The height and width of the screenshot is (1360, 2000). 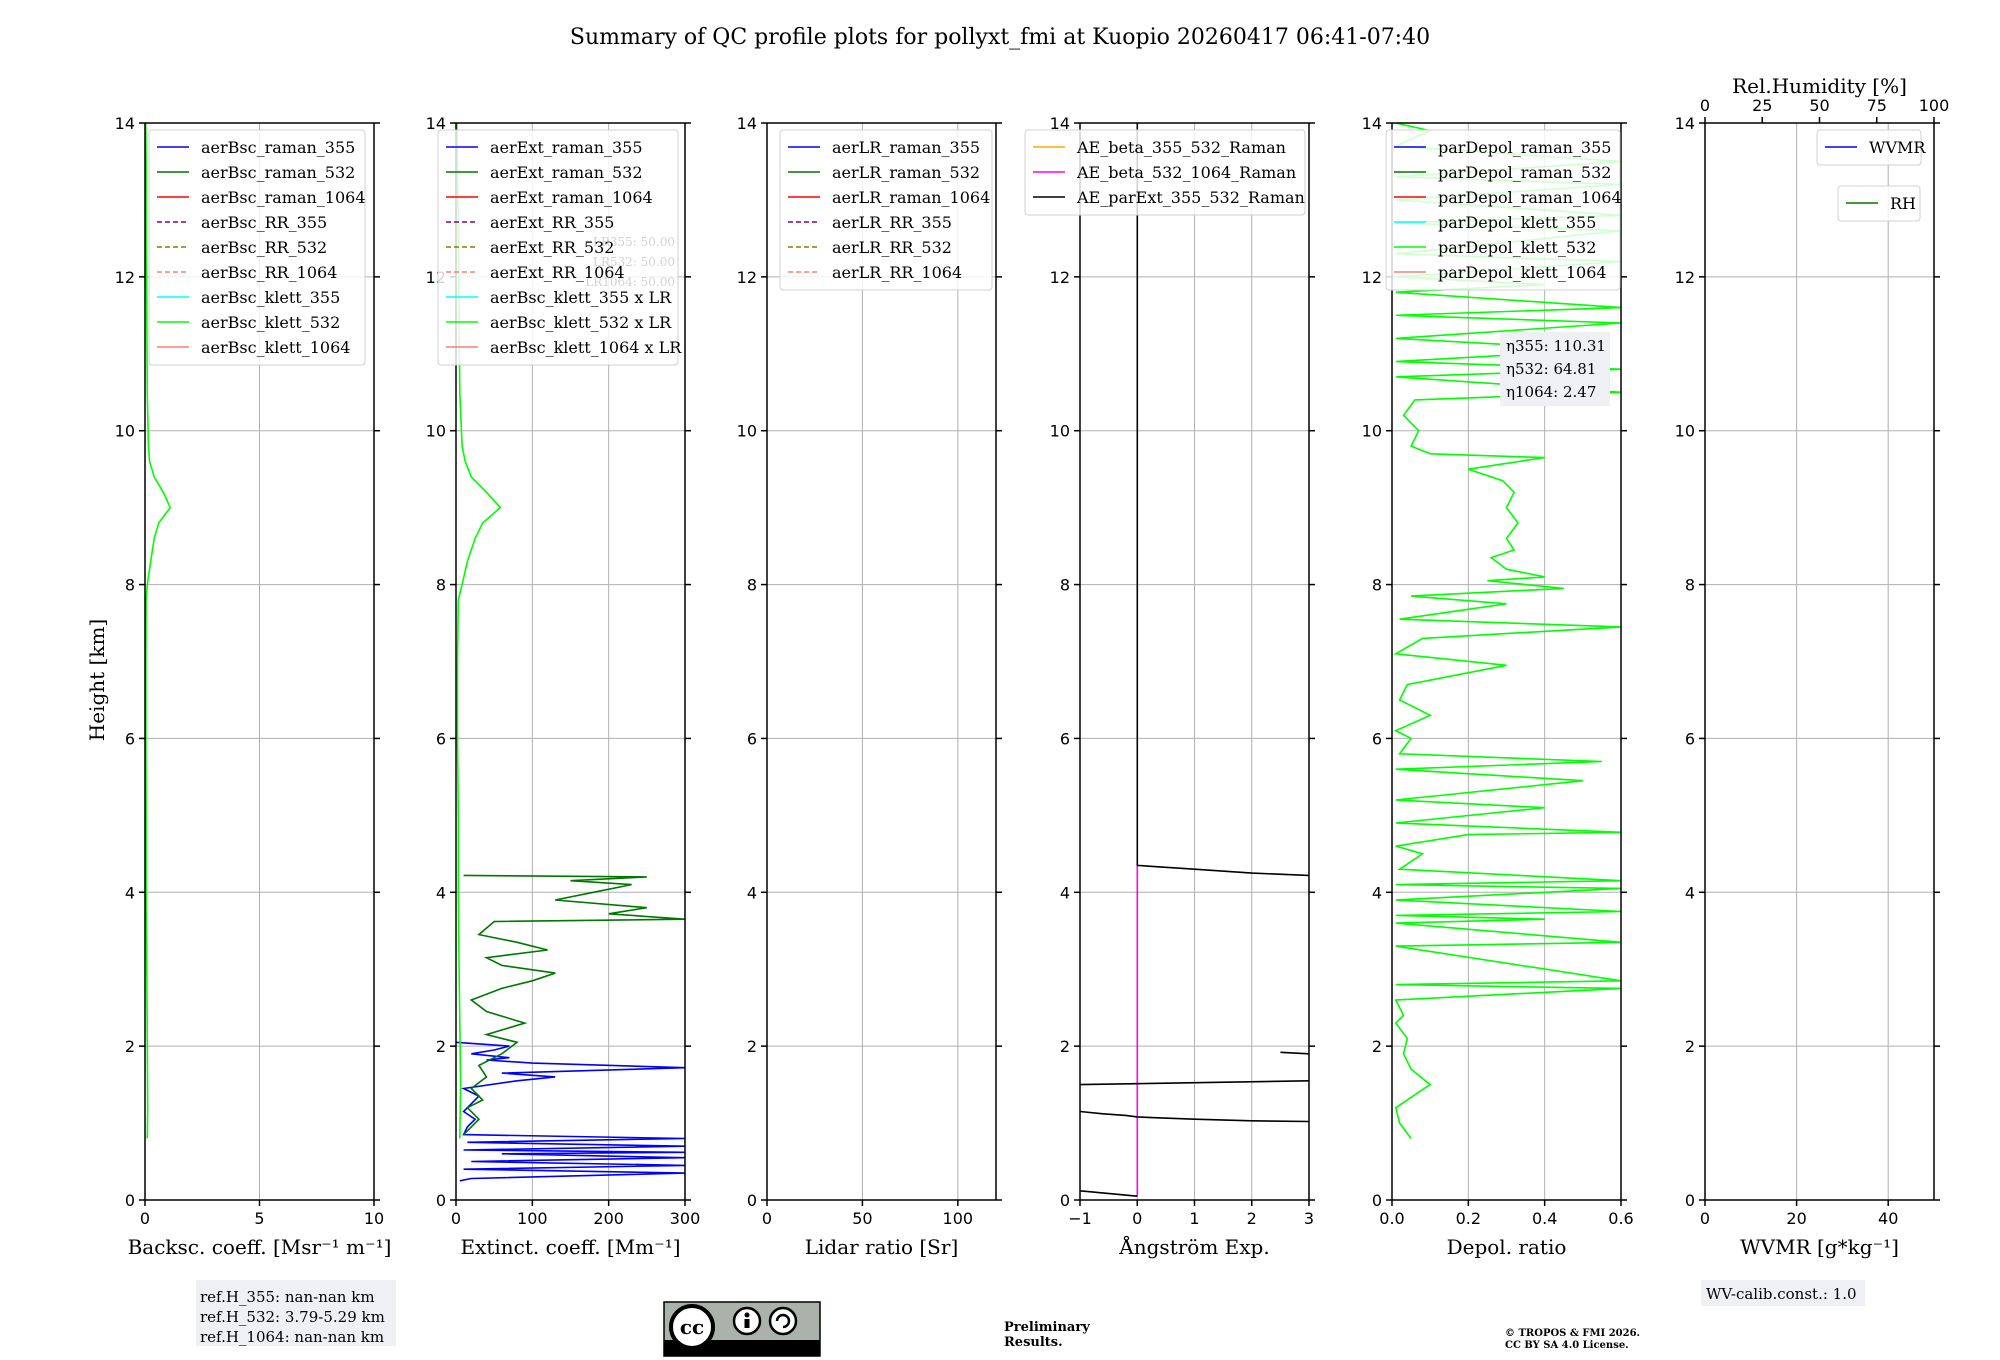 What do you see at coordinates (1181, 147) in the screenshot?
I see `legend-entry: AE_beta_355_532_Raman` at bounding box center [1181, 147].